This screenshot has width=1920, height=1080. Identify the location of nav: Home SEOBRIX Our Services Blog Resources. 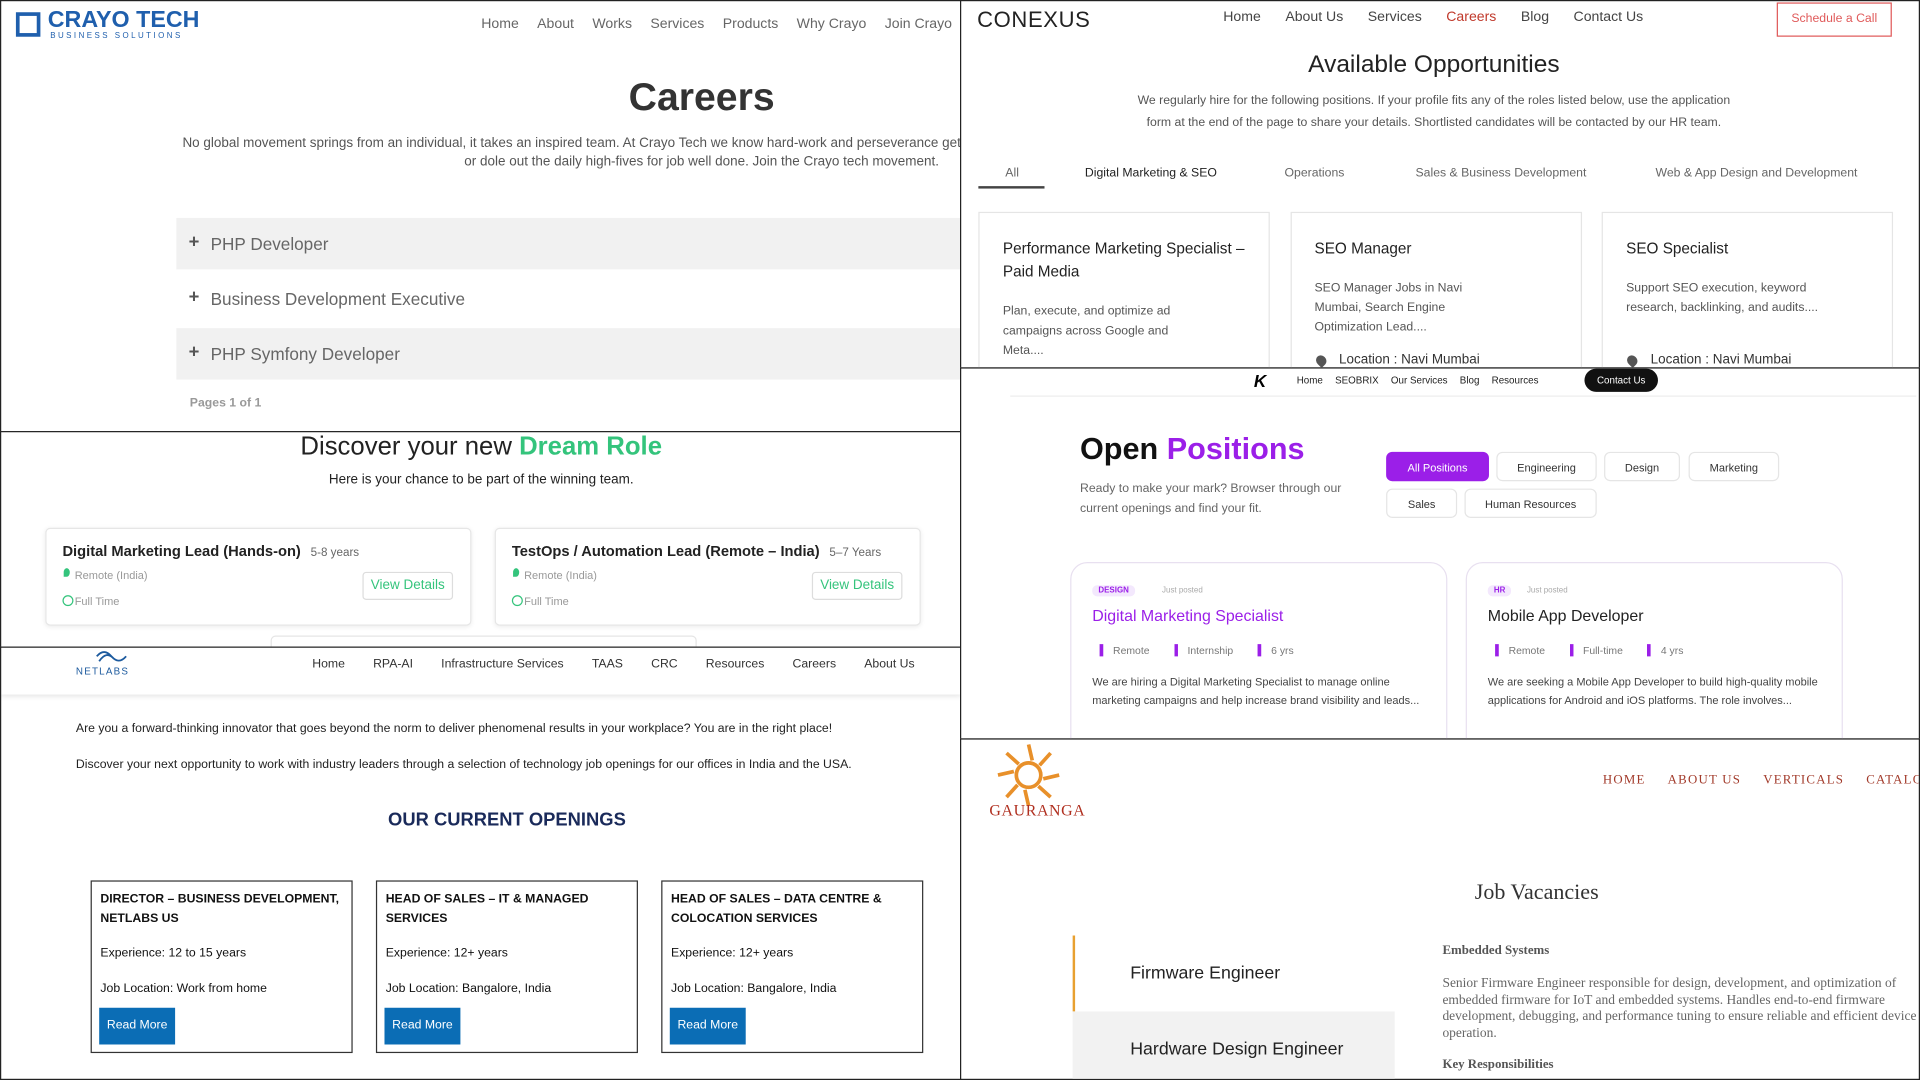
(1418, 380).